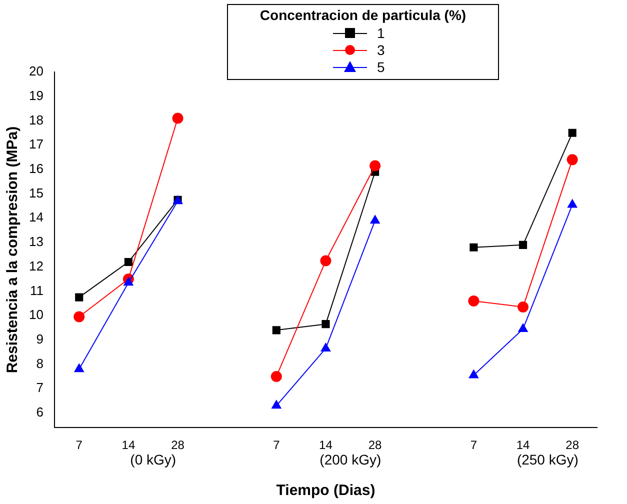  Describe the element at coordinates (36, 192) in the screenshot. I see `y-tick-label: 15` at that location.